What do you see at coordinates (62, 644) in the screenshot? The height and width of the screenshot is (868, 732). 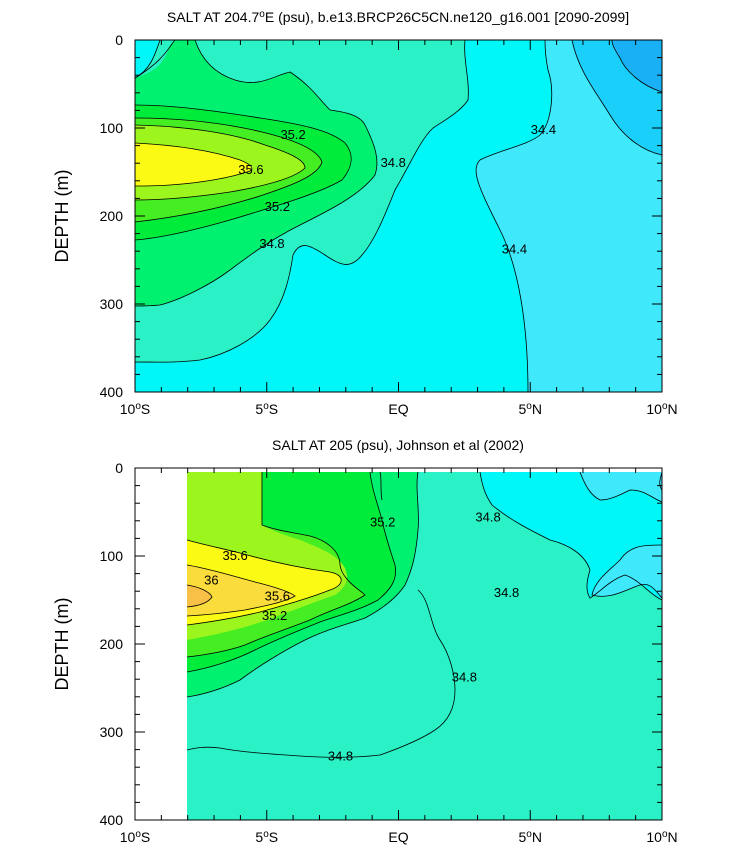 I see `panel-bottom-ylabel: DEPTH (m)` at bounding box center [62, 644].